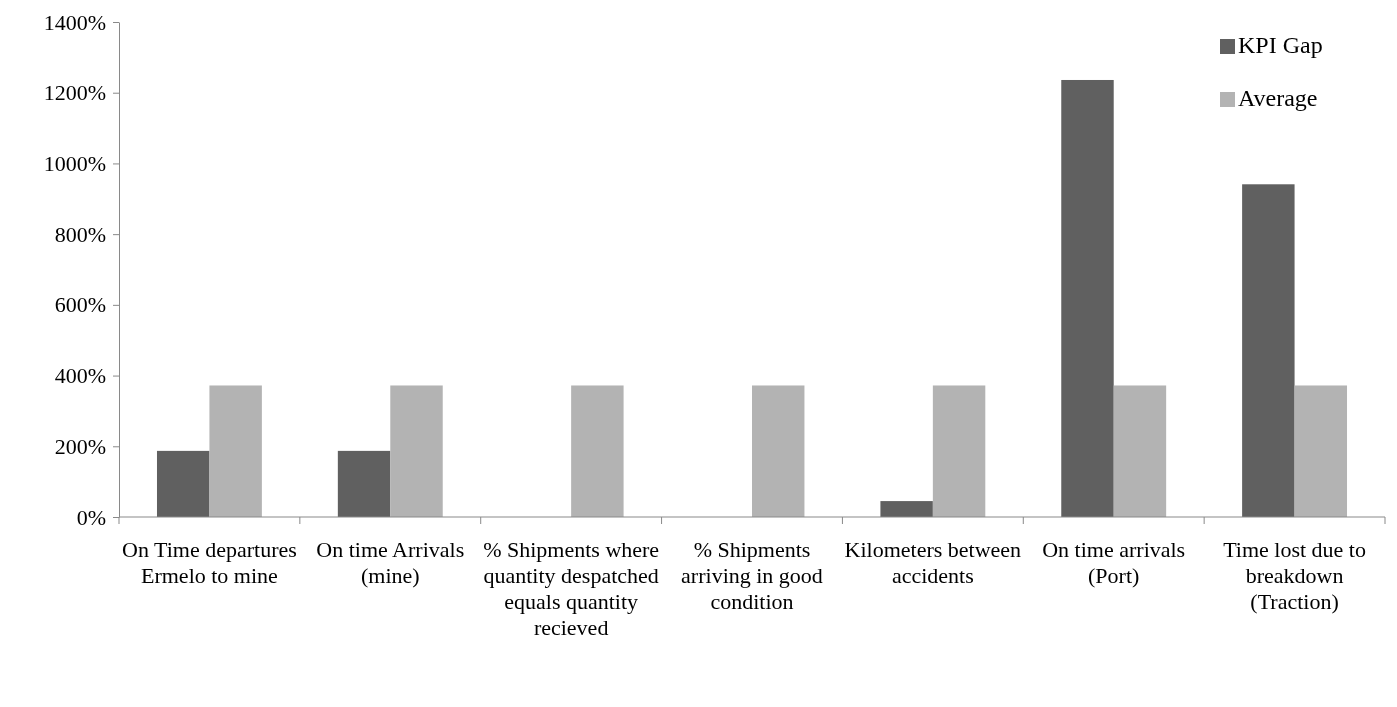  I want to click on x-tick-label: On Time departures Ermelo to mine, so click(209, 562).